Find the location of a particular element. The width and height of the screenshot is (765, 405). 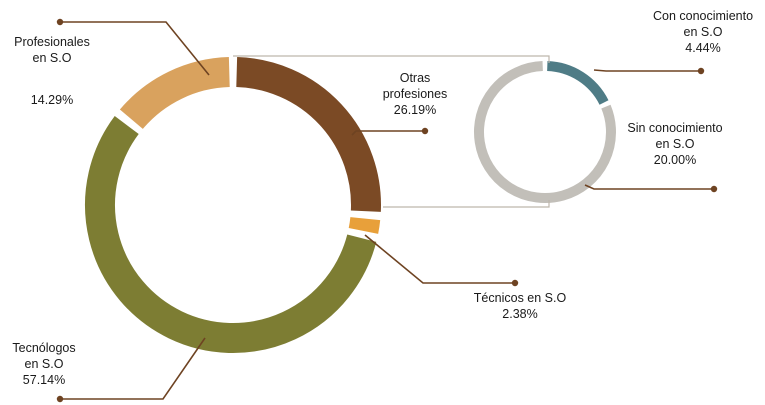

leader-line-profesionales-en-s-o is located at coordinates (135, 48).